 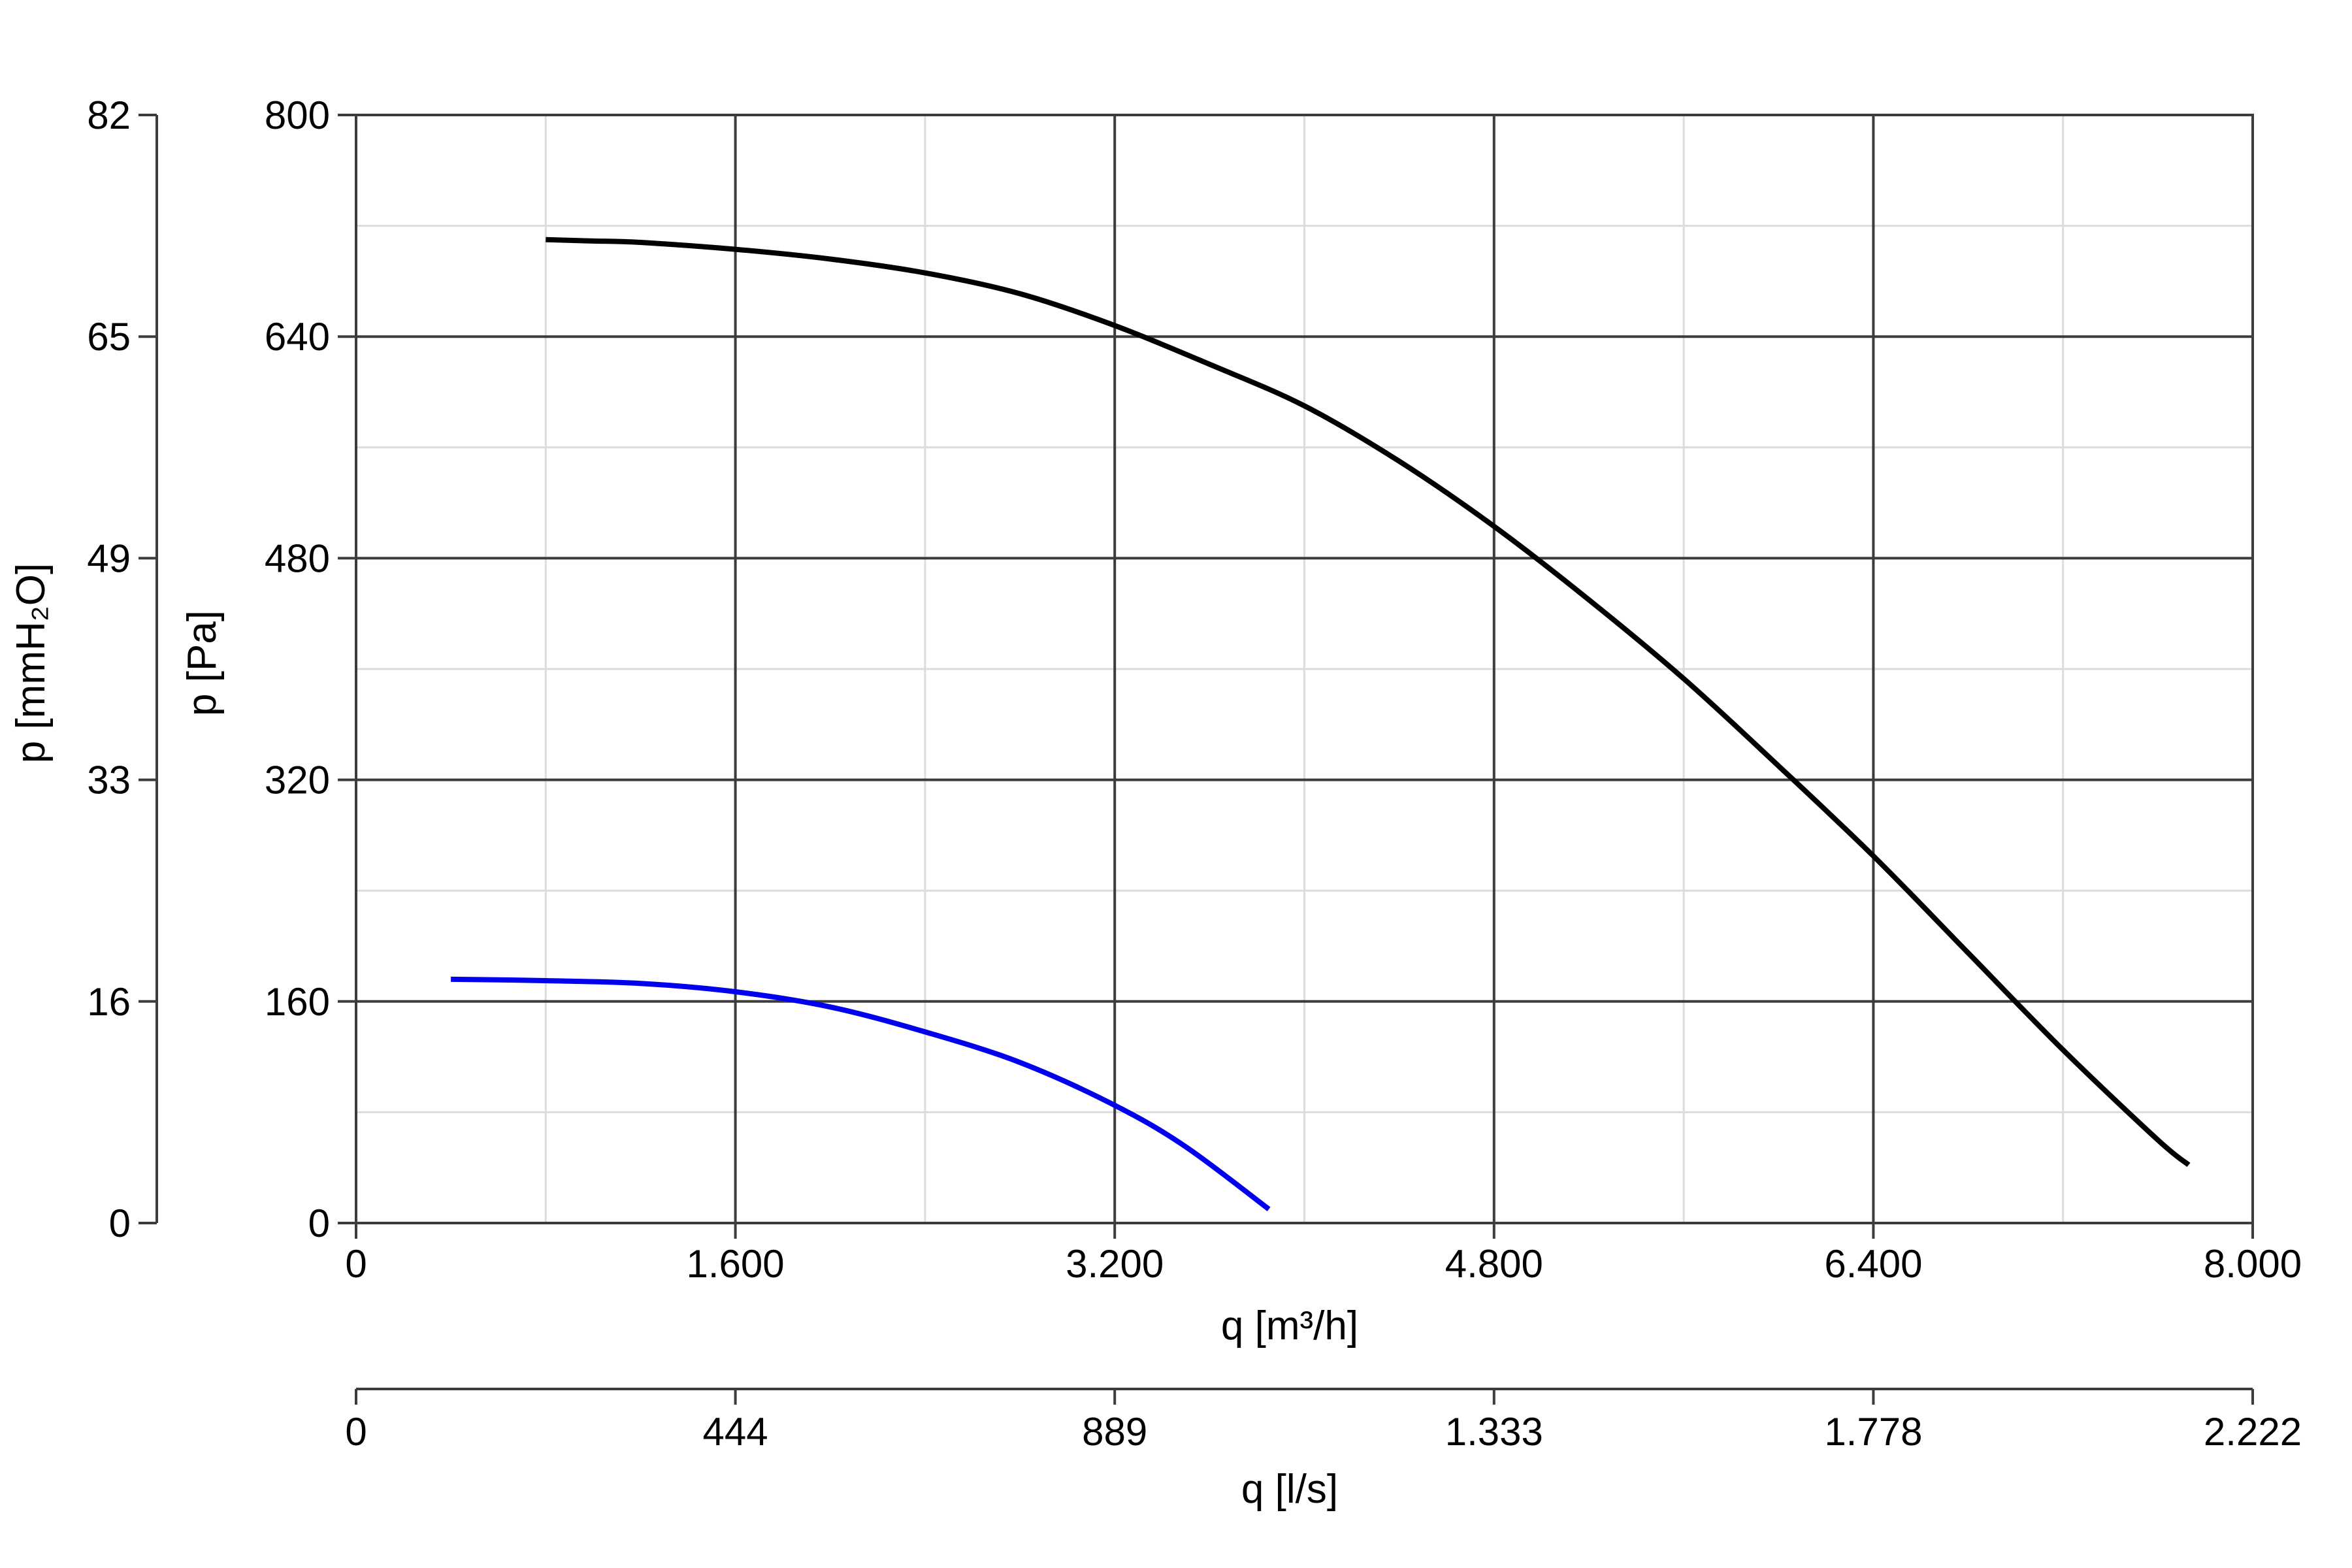 What do you see at coordinates (736, 1264) in the screenshot?
I see `x-tick-label: 1.600` at bounding box center [736, 1264].